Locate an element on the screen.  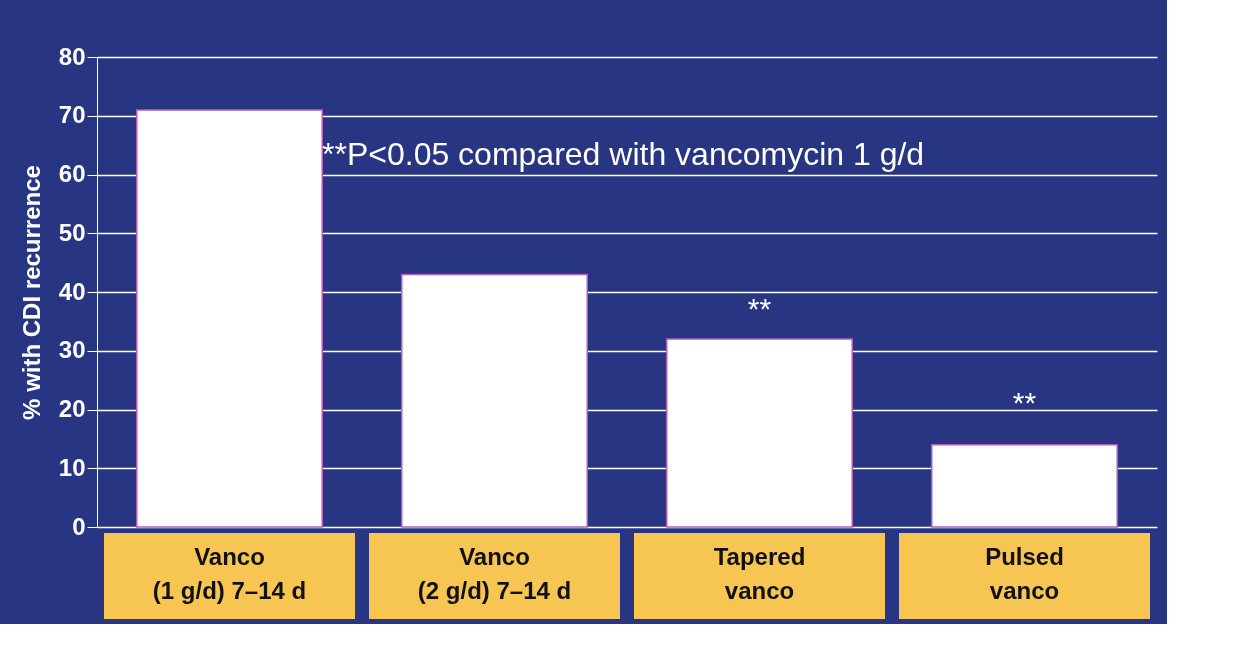
y-tick-label: 40 is located at coordinates (72, 291).